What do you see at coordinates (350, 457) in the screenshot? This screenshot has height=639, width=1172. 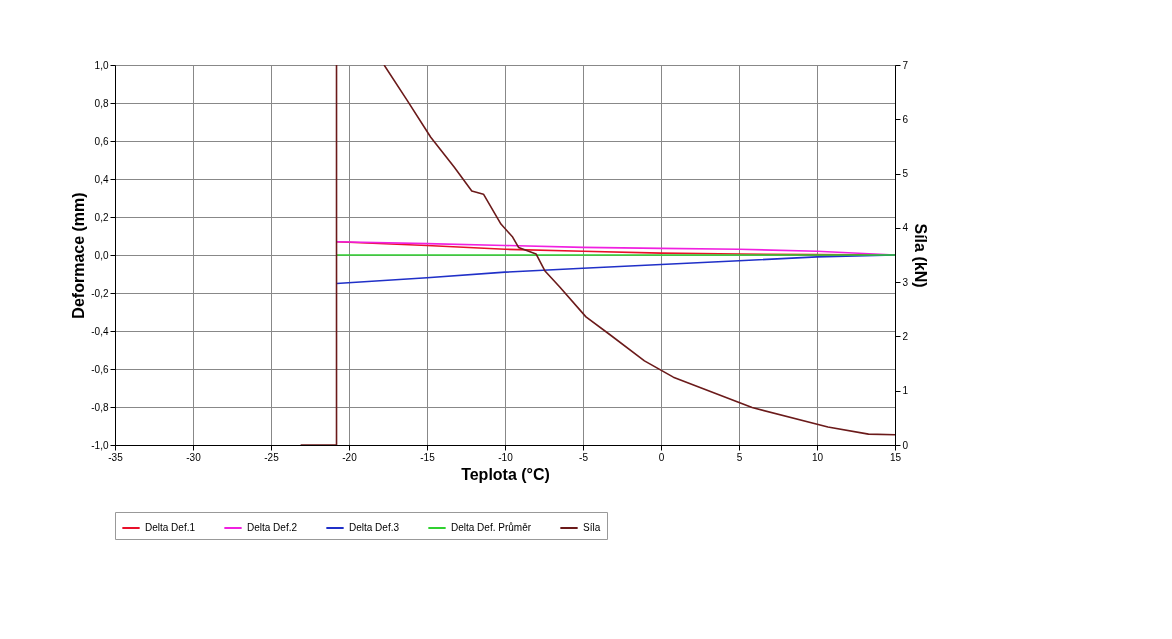 I see `x-tick-label: -20` at bounding box center [350, 457].